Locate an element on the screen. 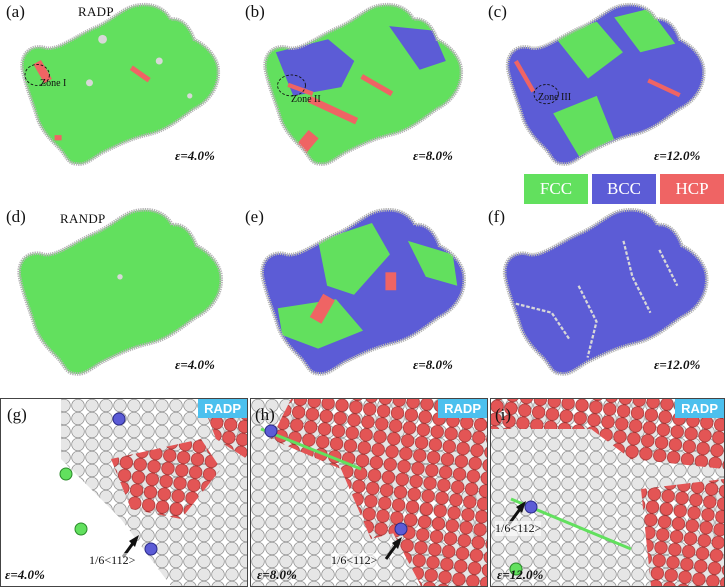 Image resolution: width=725 pixels, height=587 pixels. panel-b: (b) Zone II ε=8.0% is located at coordinates (363, 85).